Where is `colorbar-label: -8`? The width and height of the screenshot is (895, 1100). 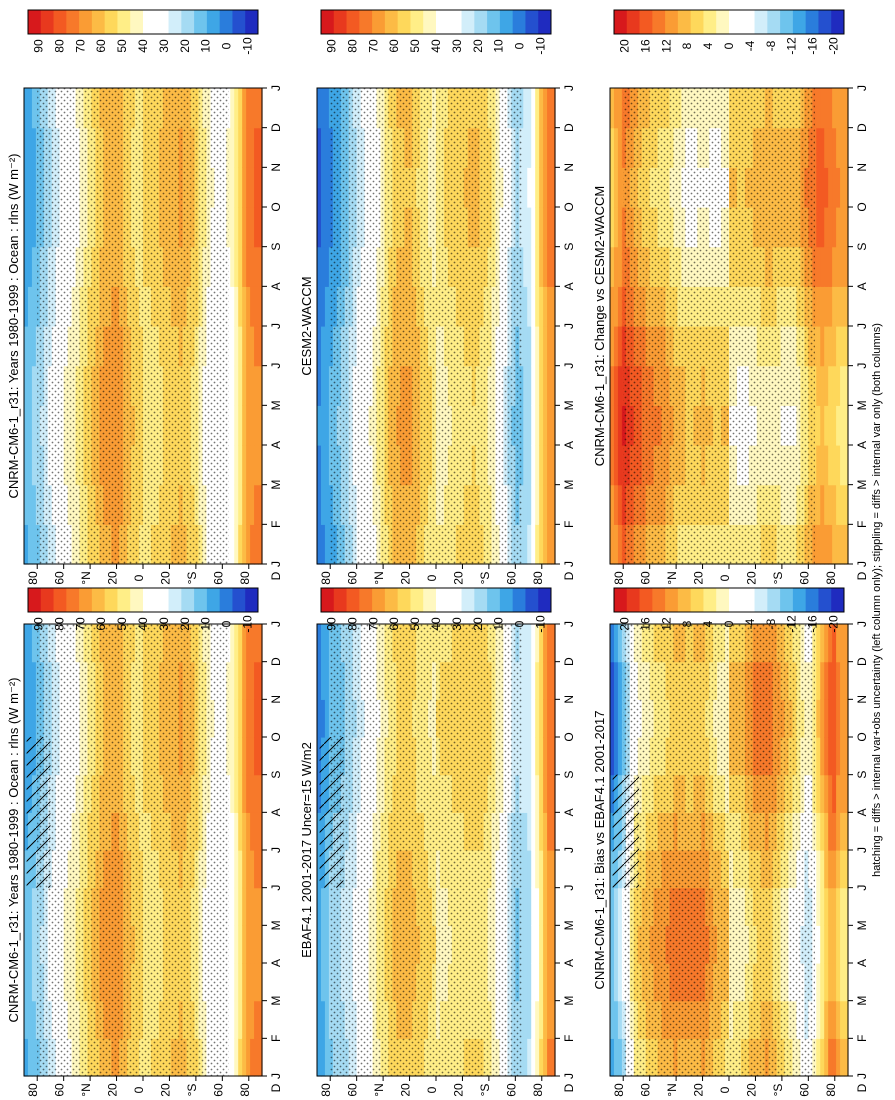
colorbar-label: -8 is located at coordinates (771, 45).